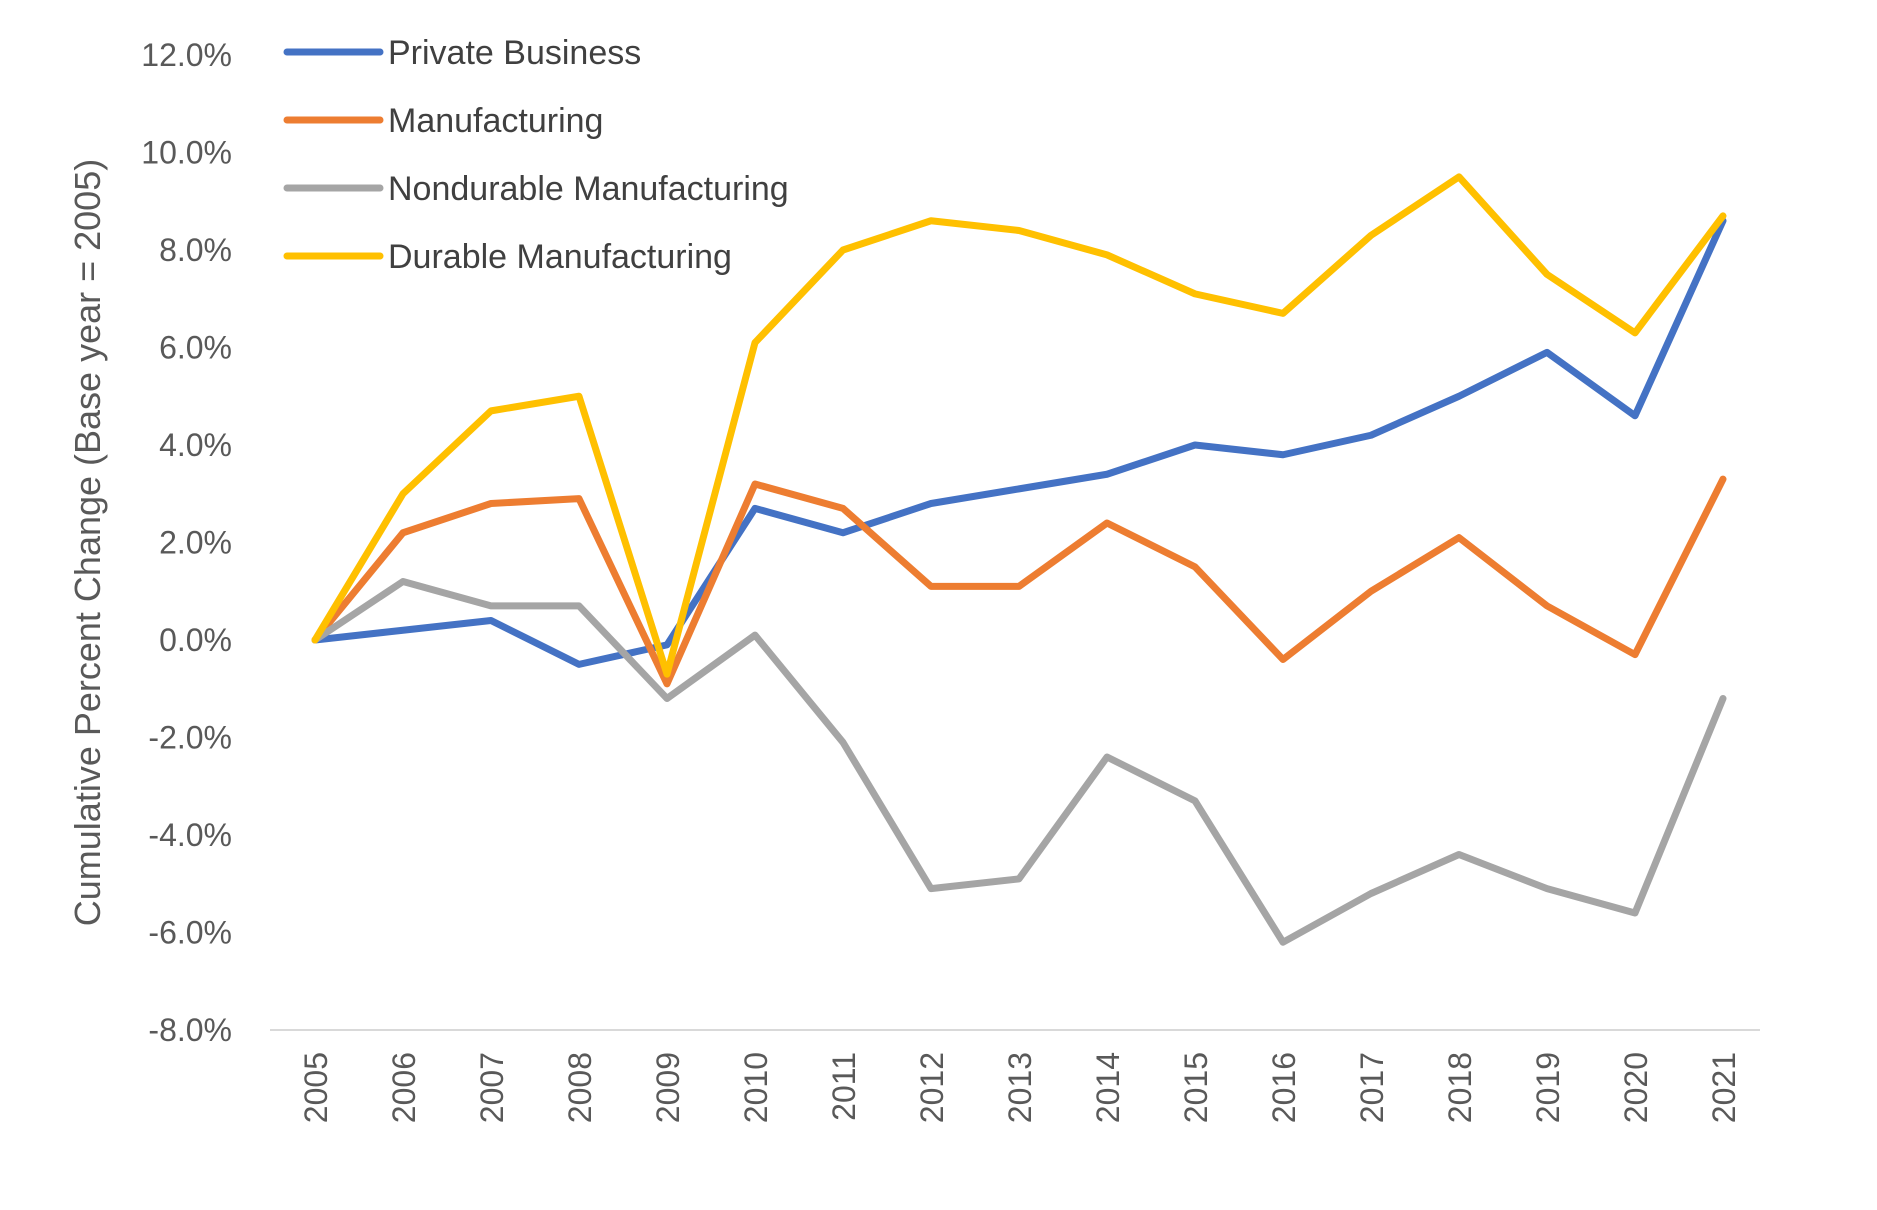 The height and width of the screenshot is (1210, 1877). Describe the element at coordinates (186, 55) in the screenshot. I see `y-tick-label: 12.0%` at that location.